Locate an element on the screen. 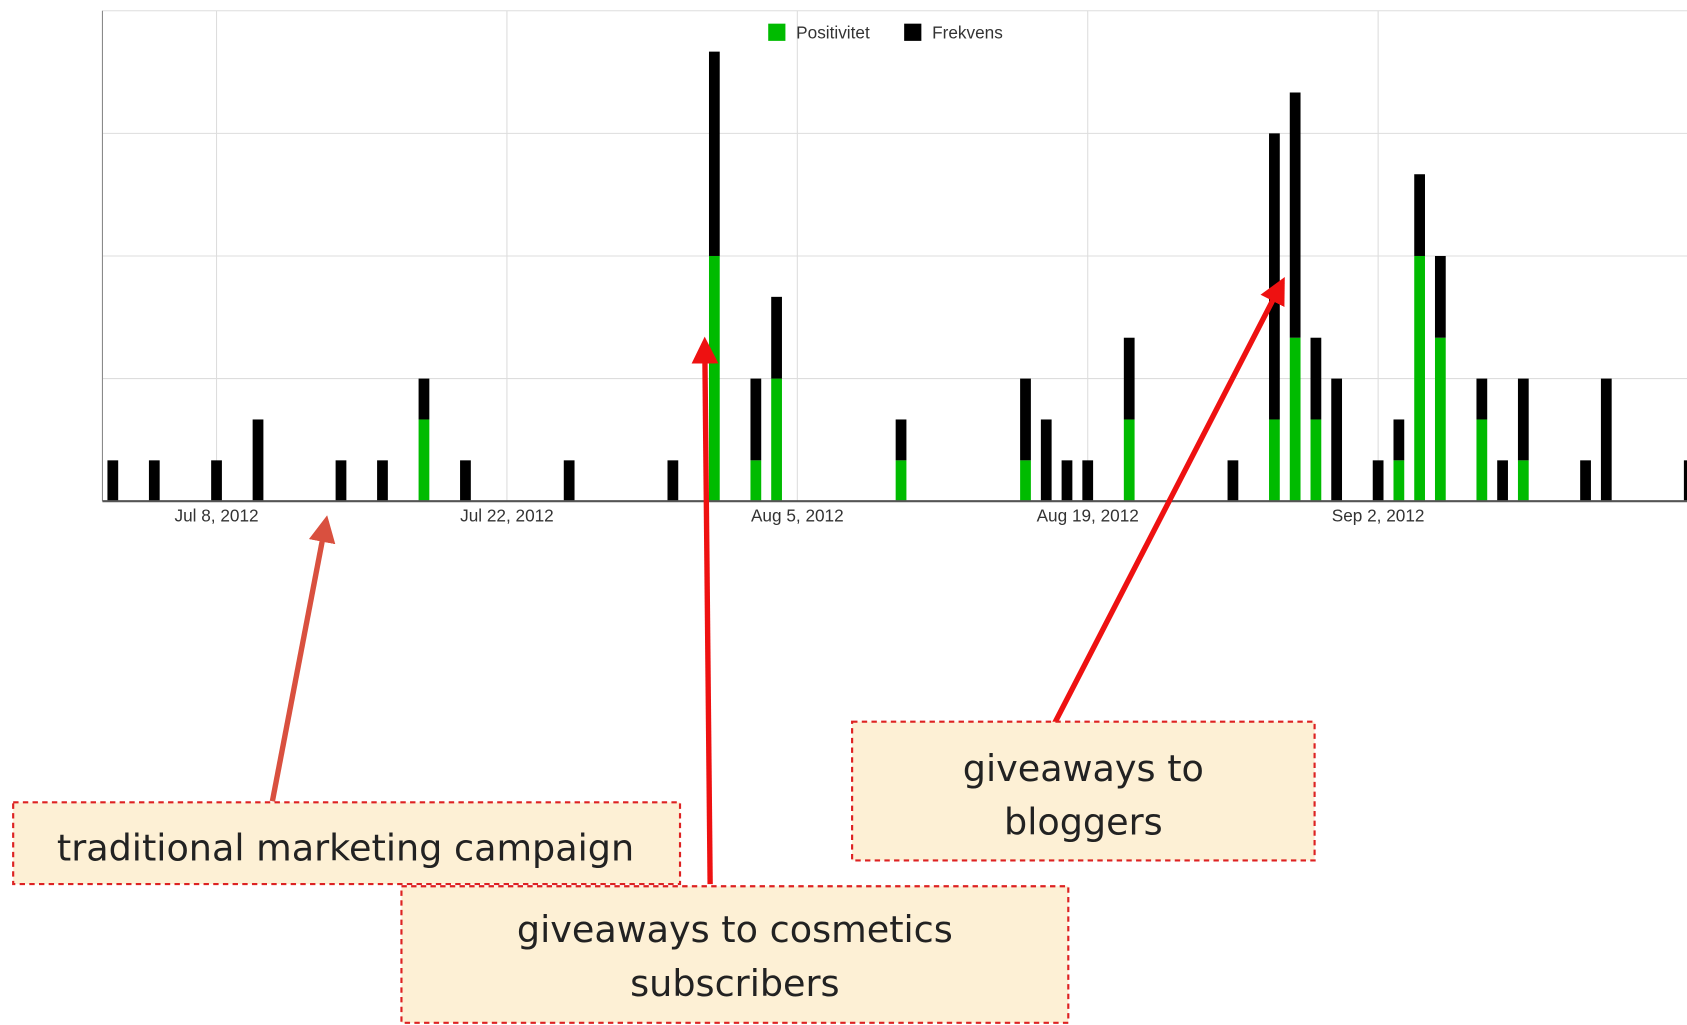  x-tick-label: Aug 5, 2012 is located at coordinates (797, 516).